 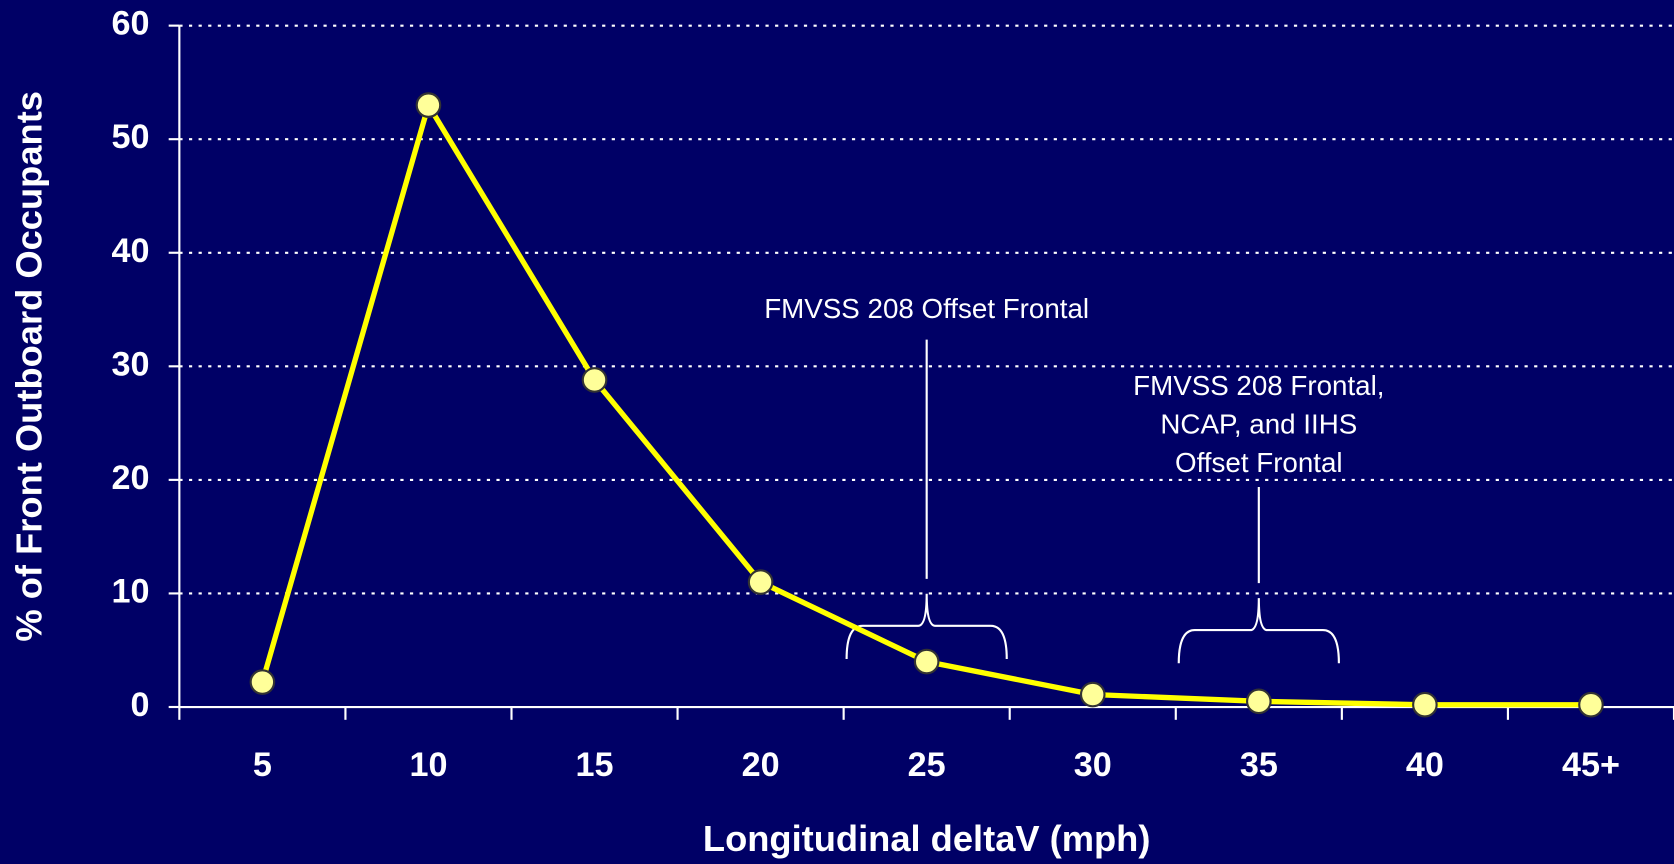 What do you see at coordinates (761, 765) in the screenshot?
I see `x-tick-label: 20` at bounding box center [761, 765].